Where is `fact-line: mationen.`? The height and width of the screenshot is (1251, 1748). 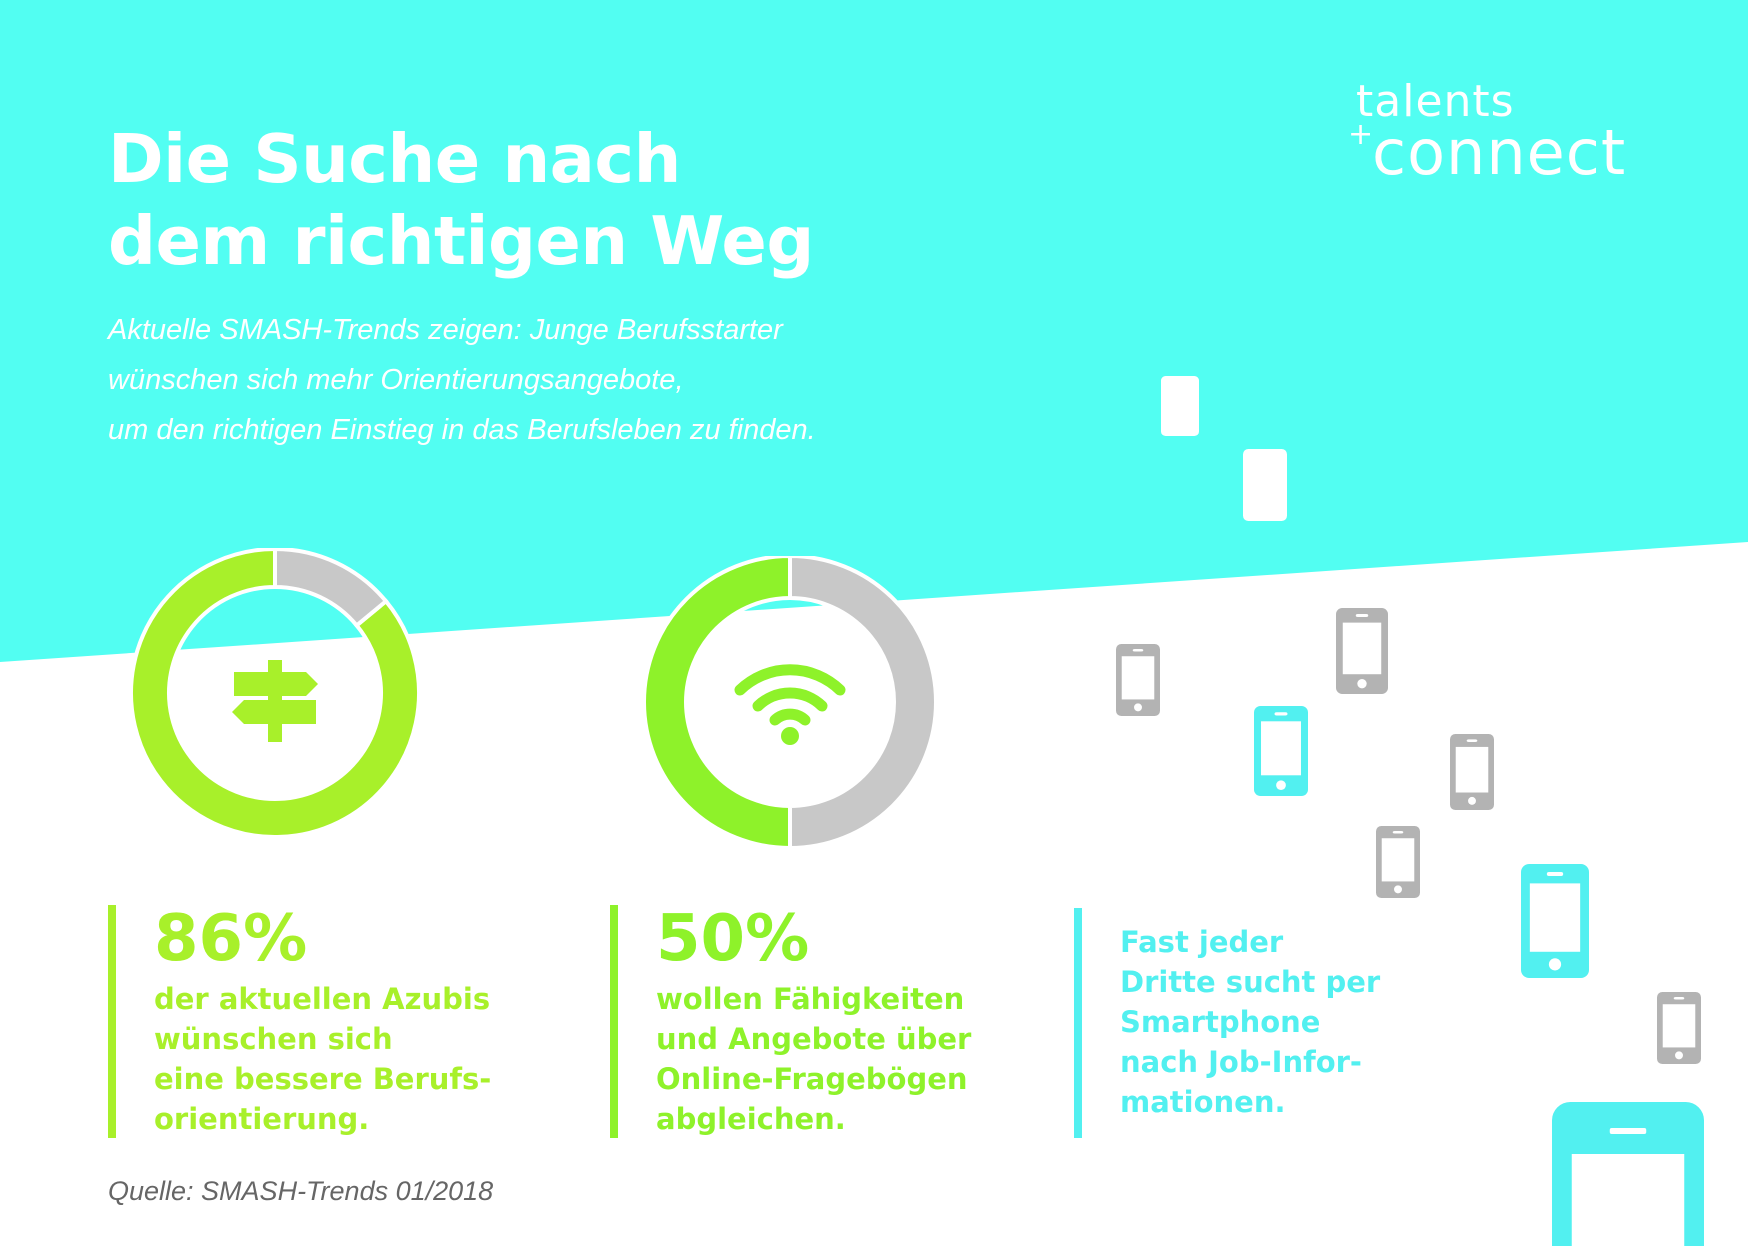
fact-line: mationen. is located at coordinates (1203, 1102).